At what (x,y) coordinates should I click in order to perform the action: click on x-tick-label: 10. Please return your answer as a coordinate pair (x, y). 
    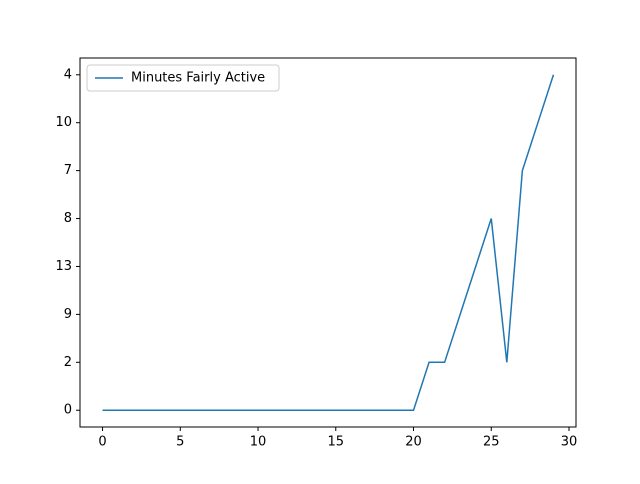
    Looking at the image, I should click on (258, 442).